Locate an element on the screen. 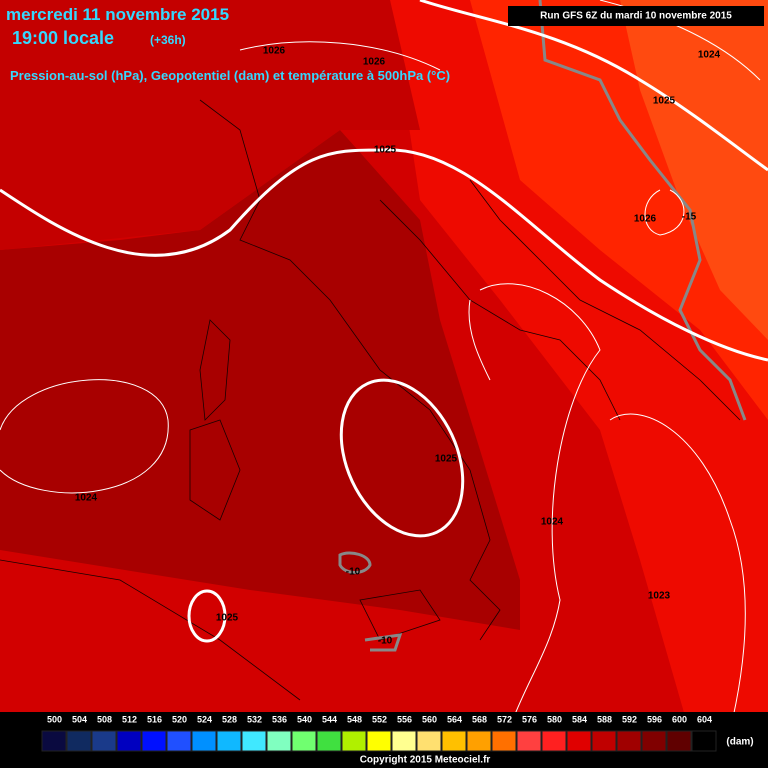 The width and height of the screenshot is (768, 768). legend-value: 524 is located at coordinates (204, 719).